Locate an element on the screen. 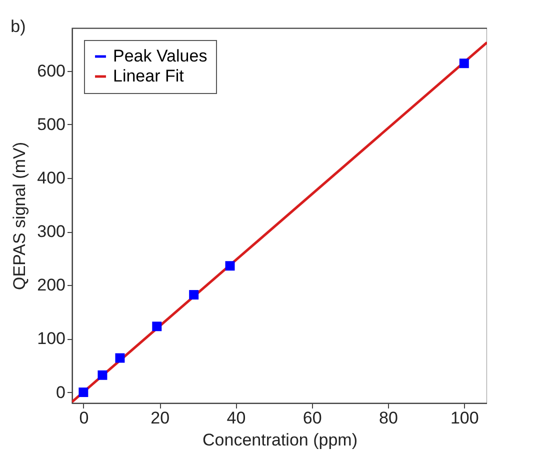 This screenshot has width=560, height=463. y-tick-label: 500 is located at coordinates (51, 124).